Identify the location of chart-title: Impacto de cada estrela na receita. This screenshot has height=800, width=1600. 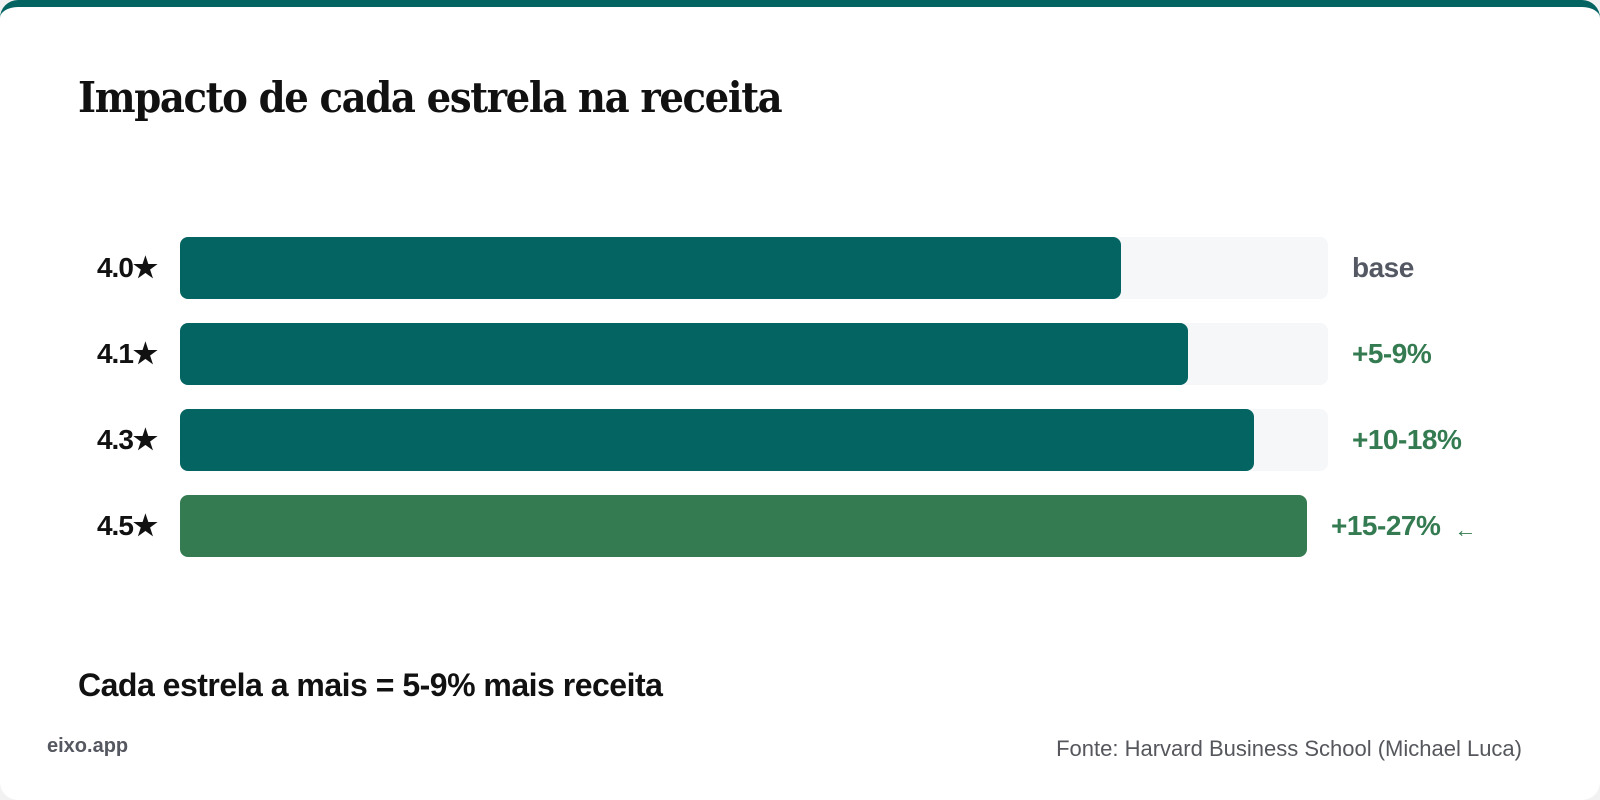
(430, 97).